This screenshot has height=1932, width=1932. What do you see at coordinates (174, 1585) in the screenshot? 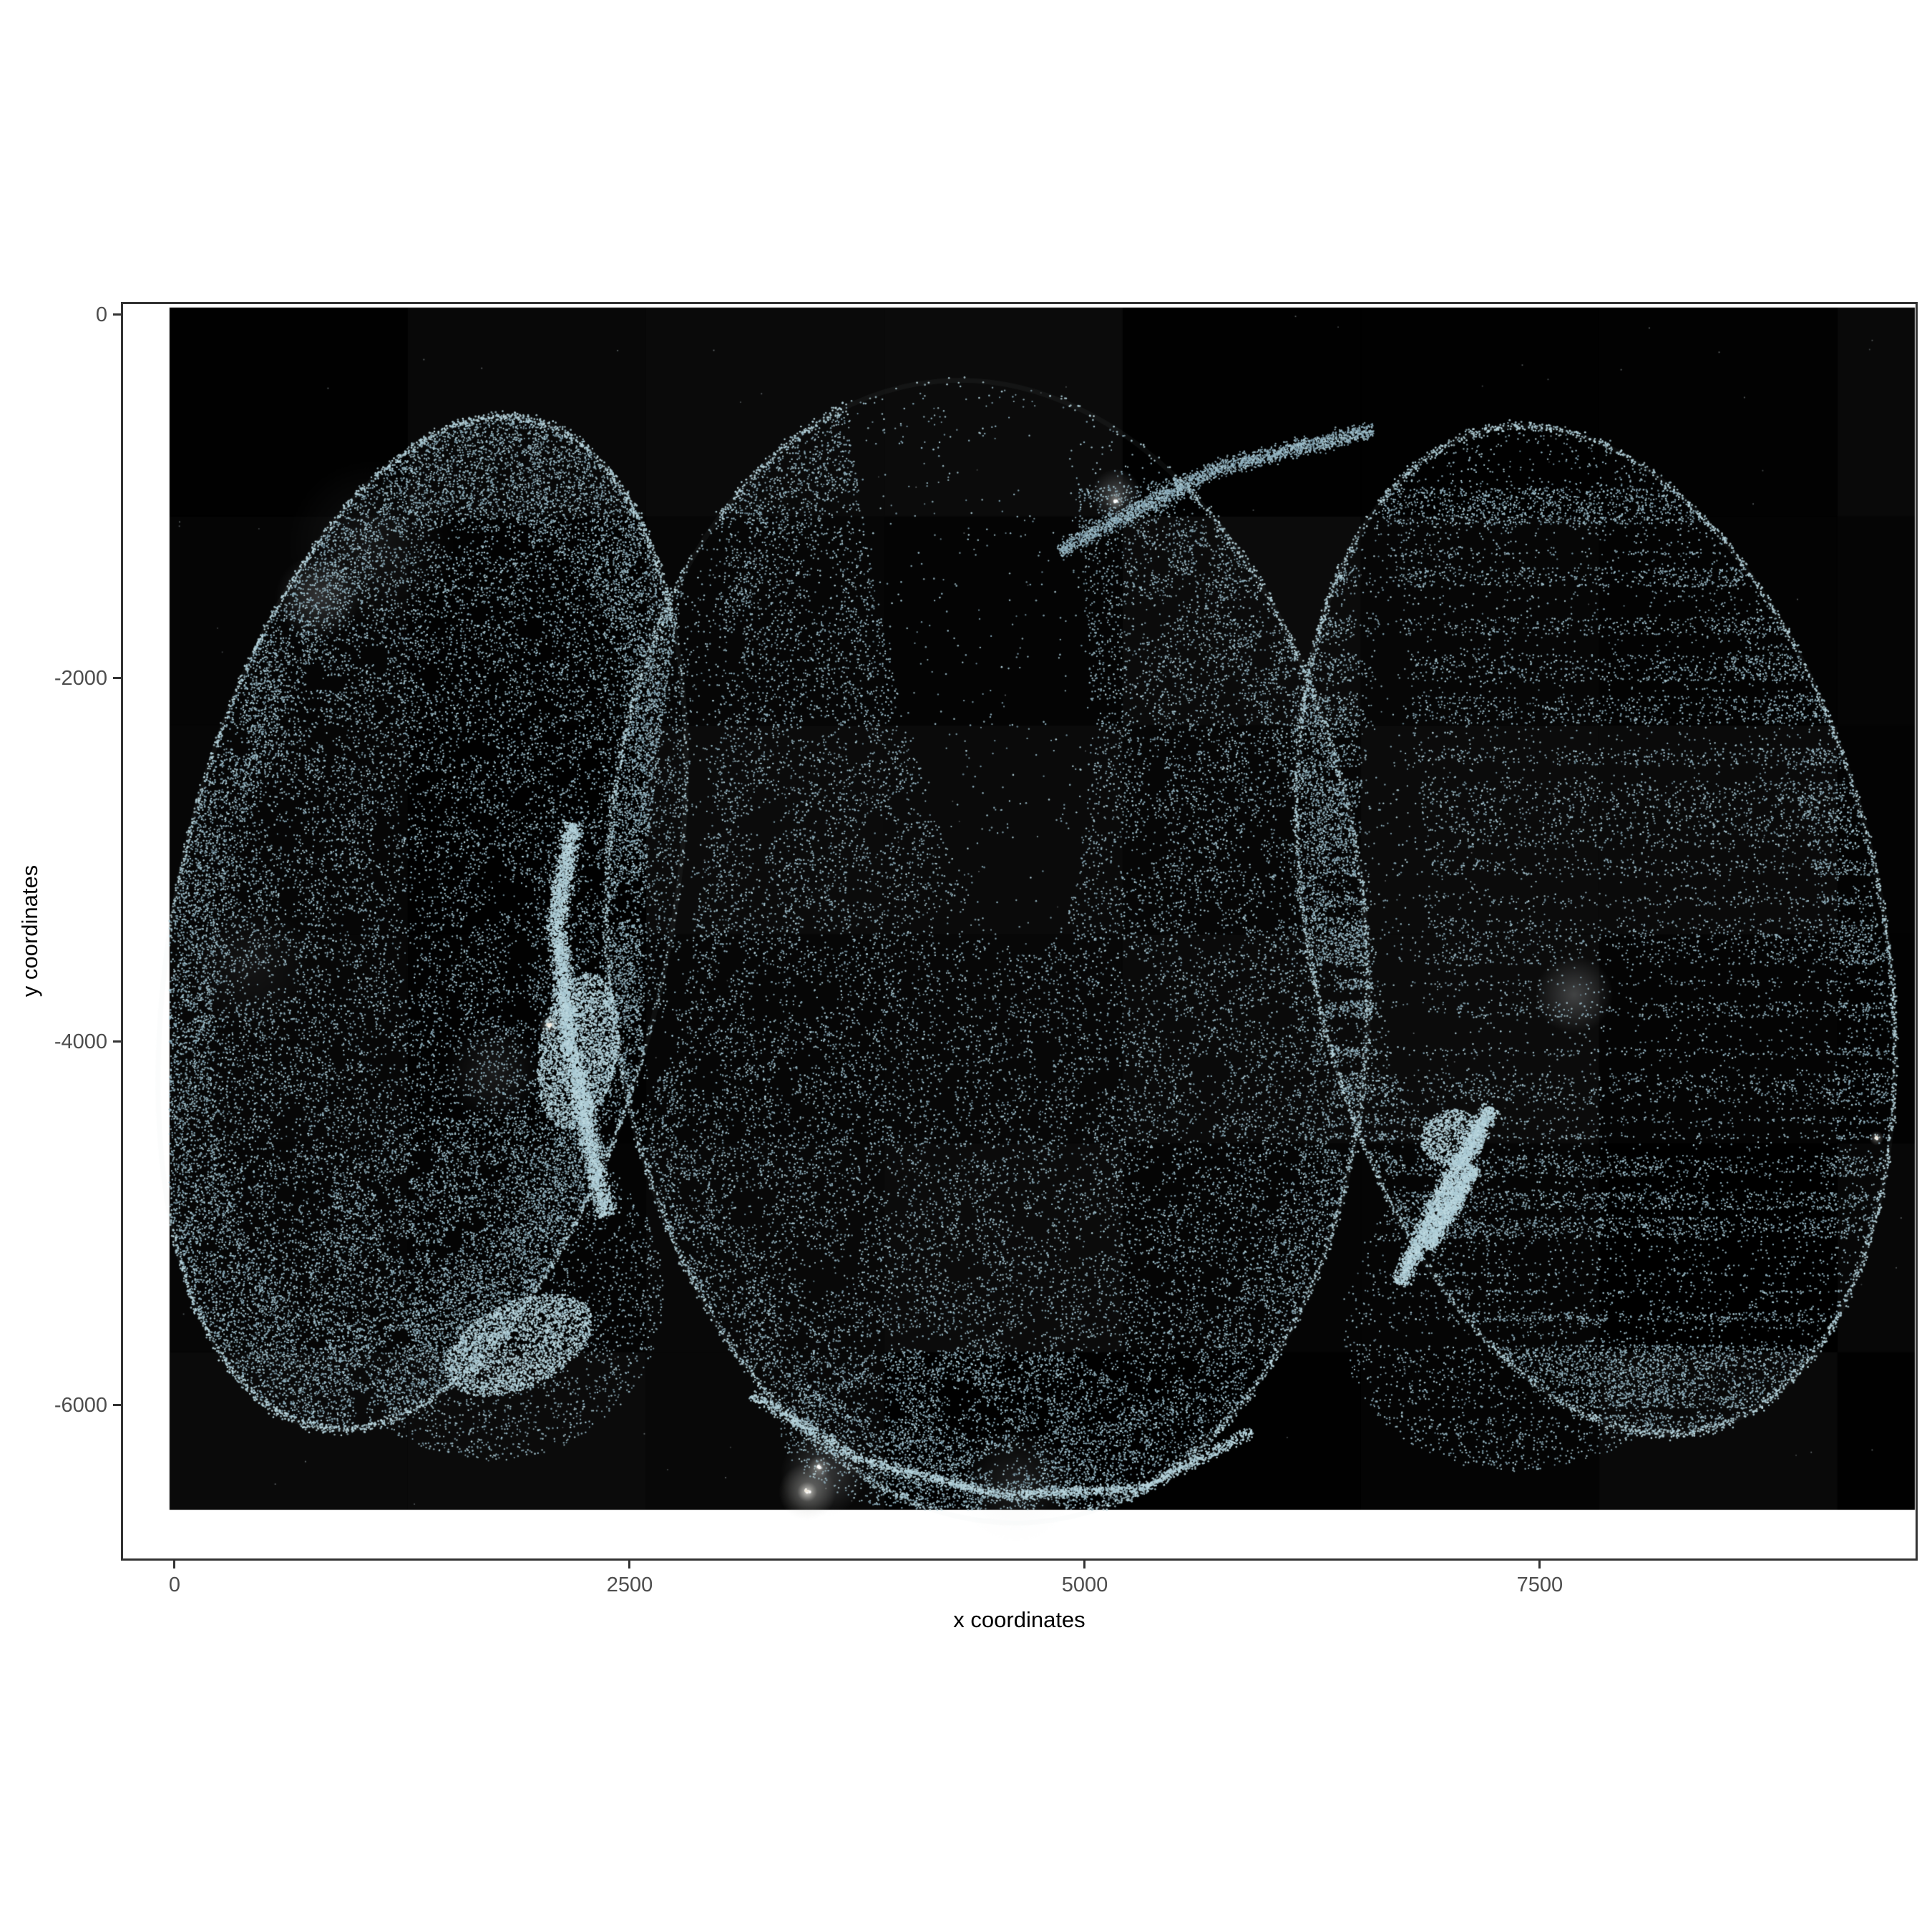
I see `x-axis-tick-label: 0` at bounding box center [174, 1585].